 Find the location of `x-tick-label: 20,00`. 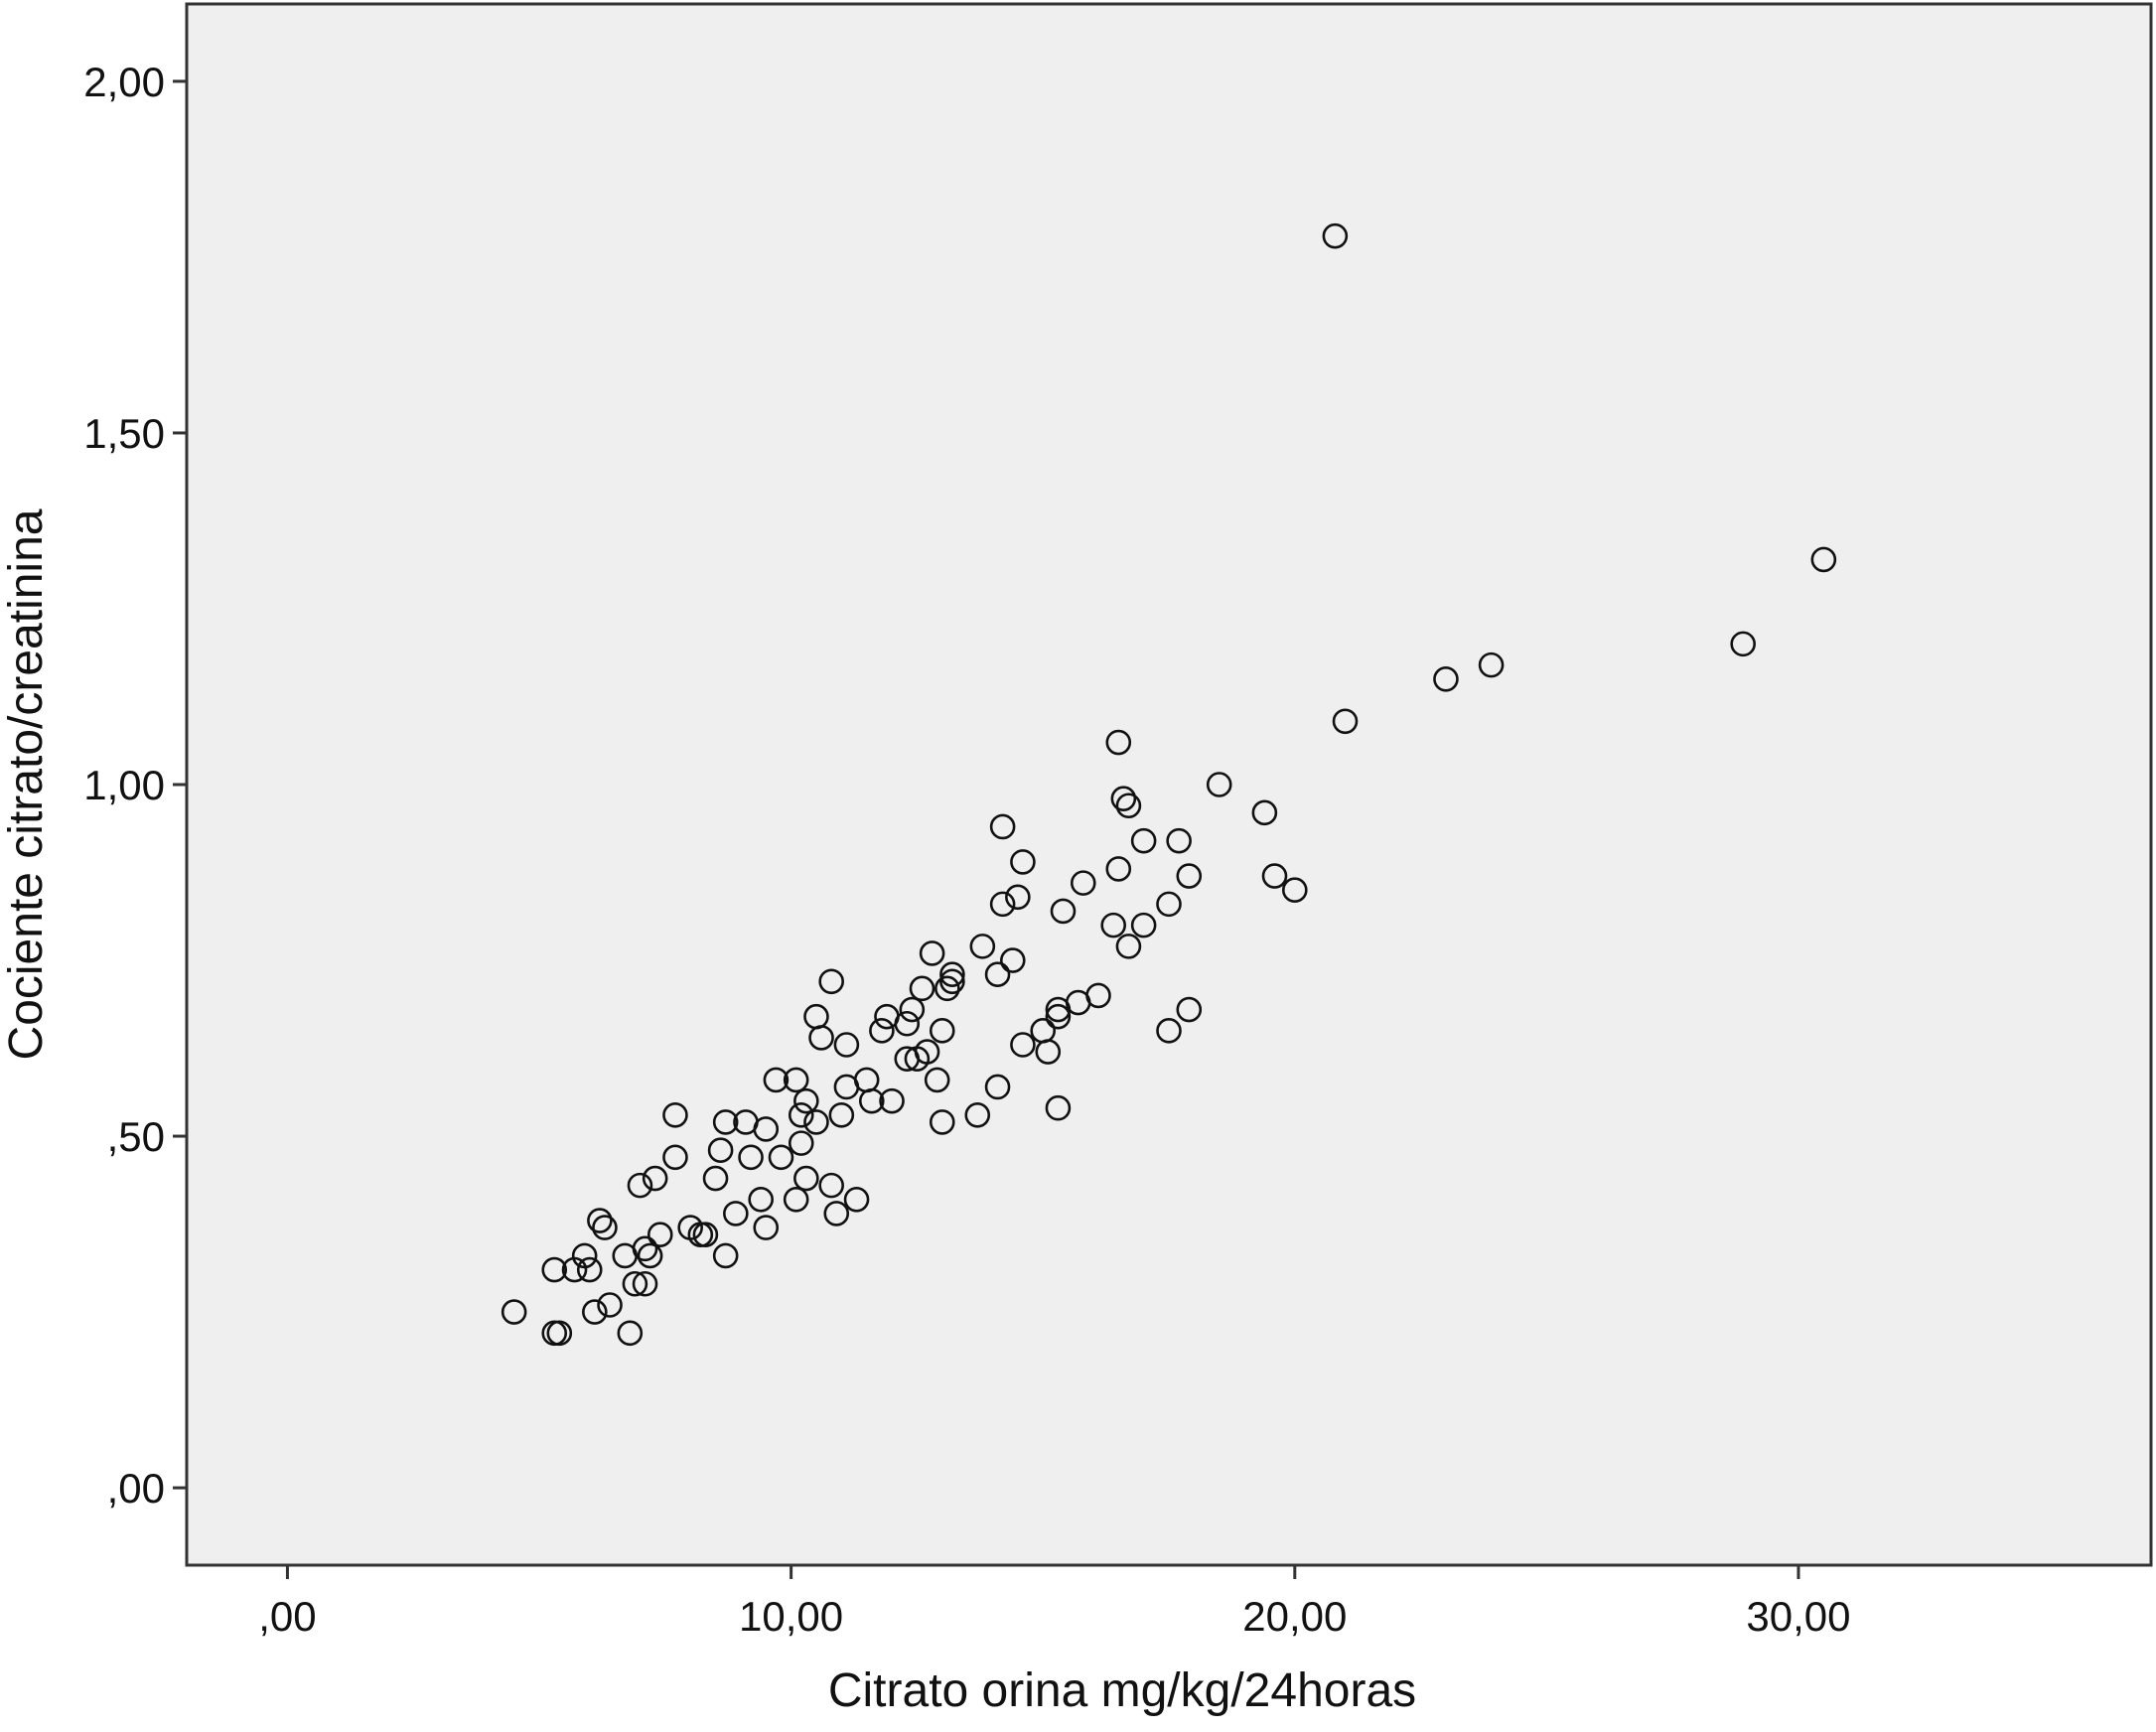

x-tick-label: 20,00 is located at coordinates (1294, 1616).